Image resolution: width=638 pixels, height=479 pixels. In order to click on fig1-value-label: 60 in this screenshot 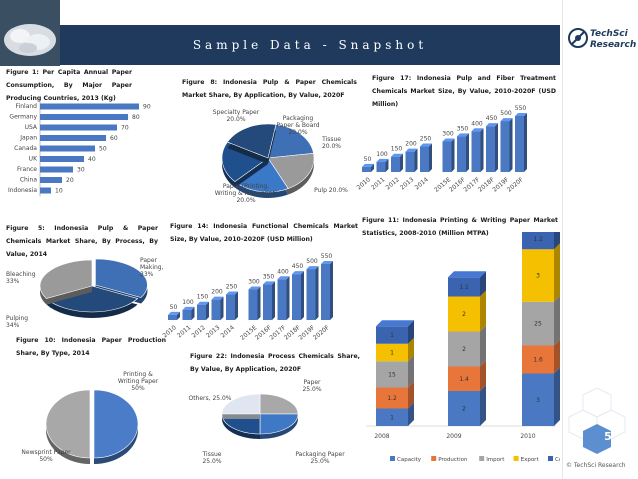, I will do `click(114, 138)`.